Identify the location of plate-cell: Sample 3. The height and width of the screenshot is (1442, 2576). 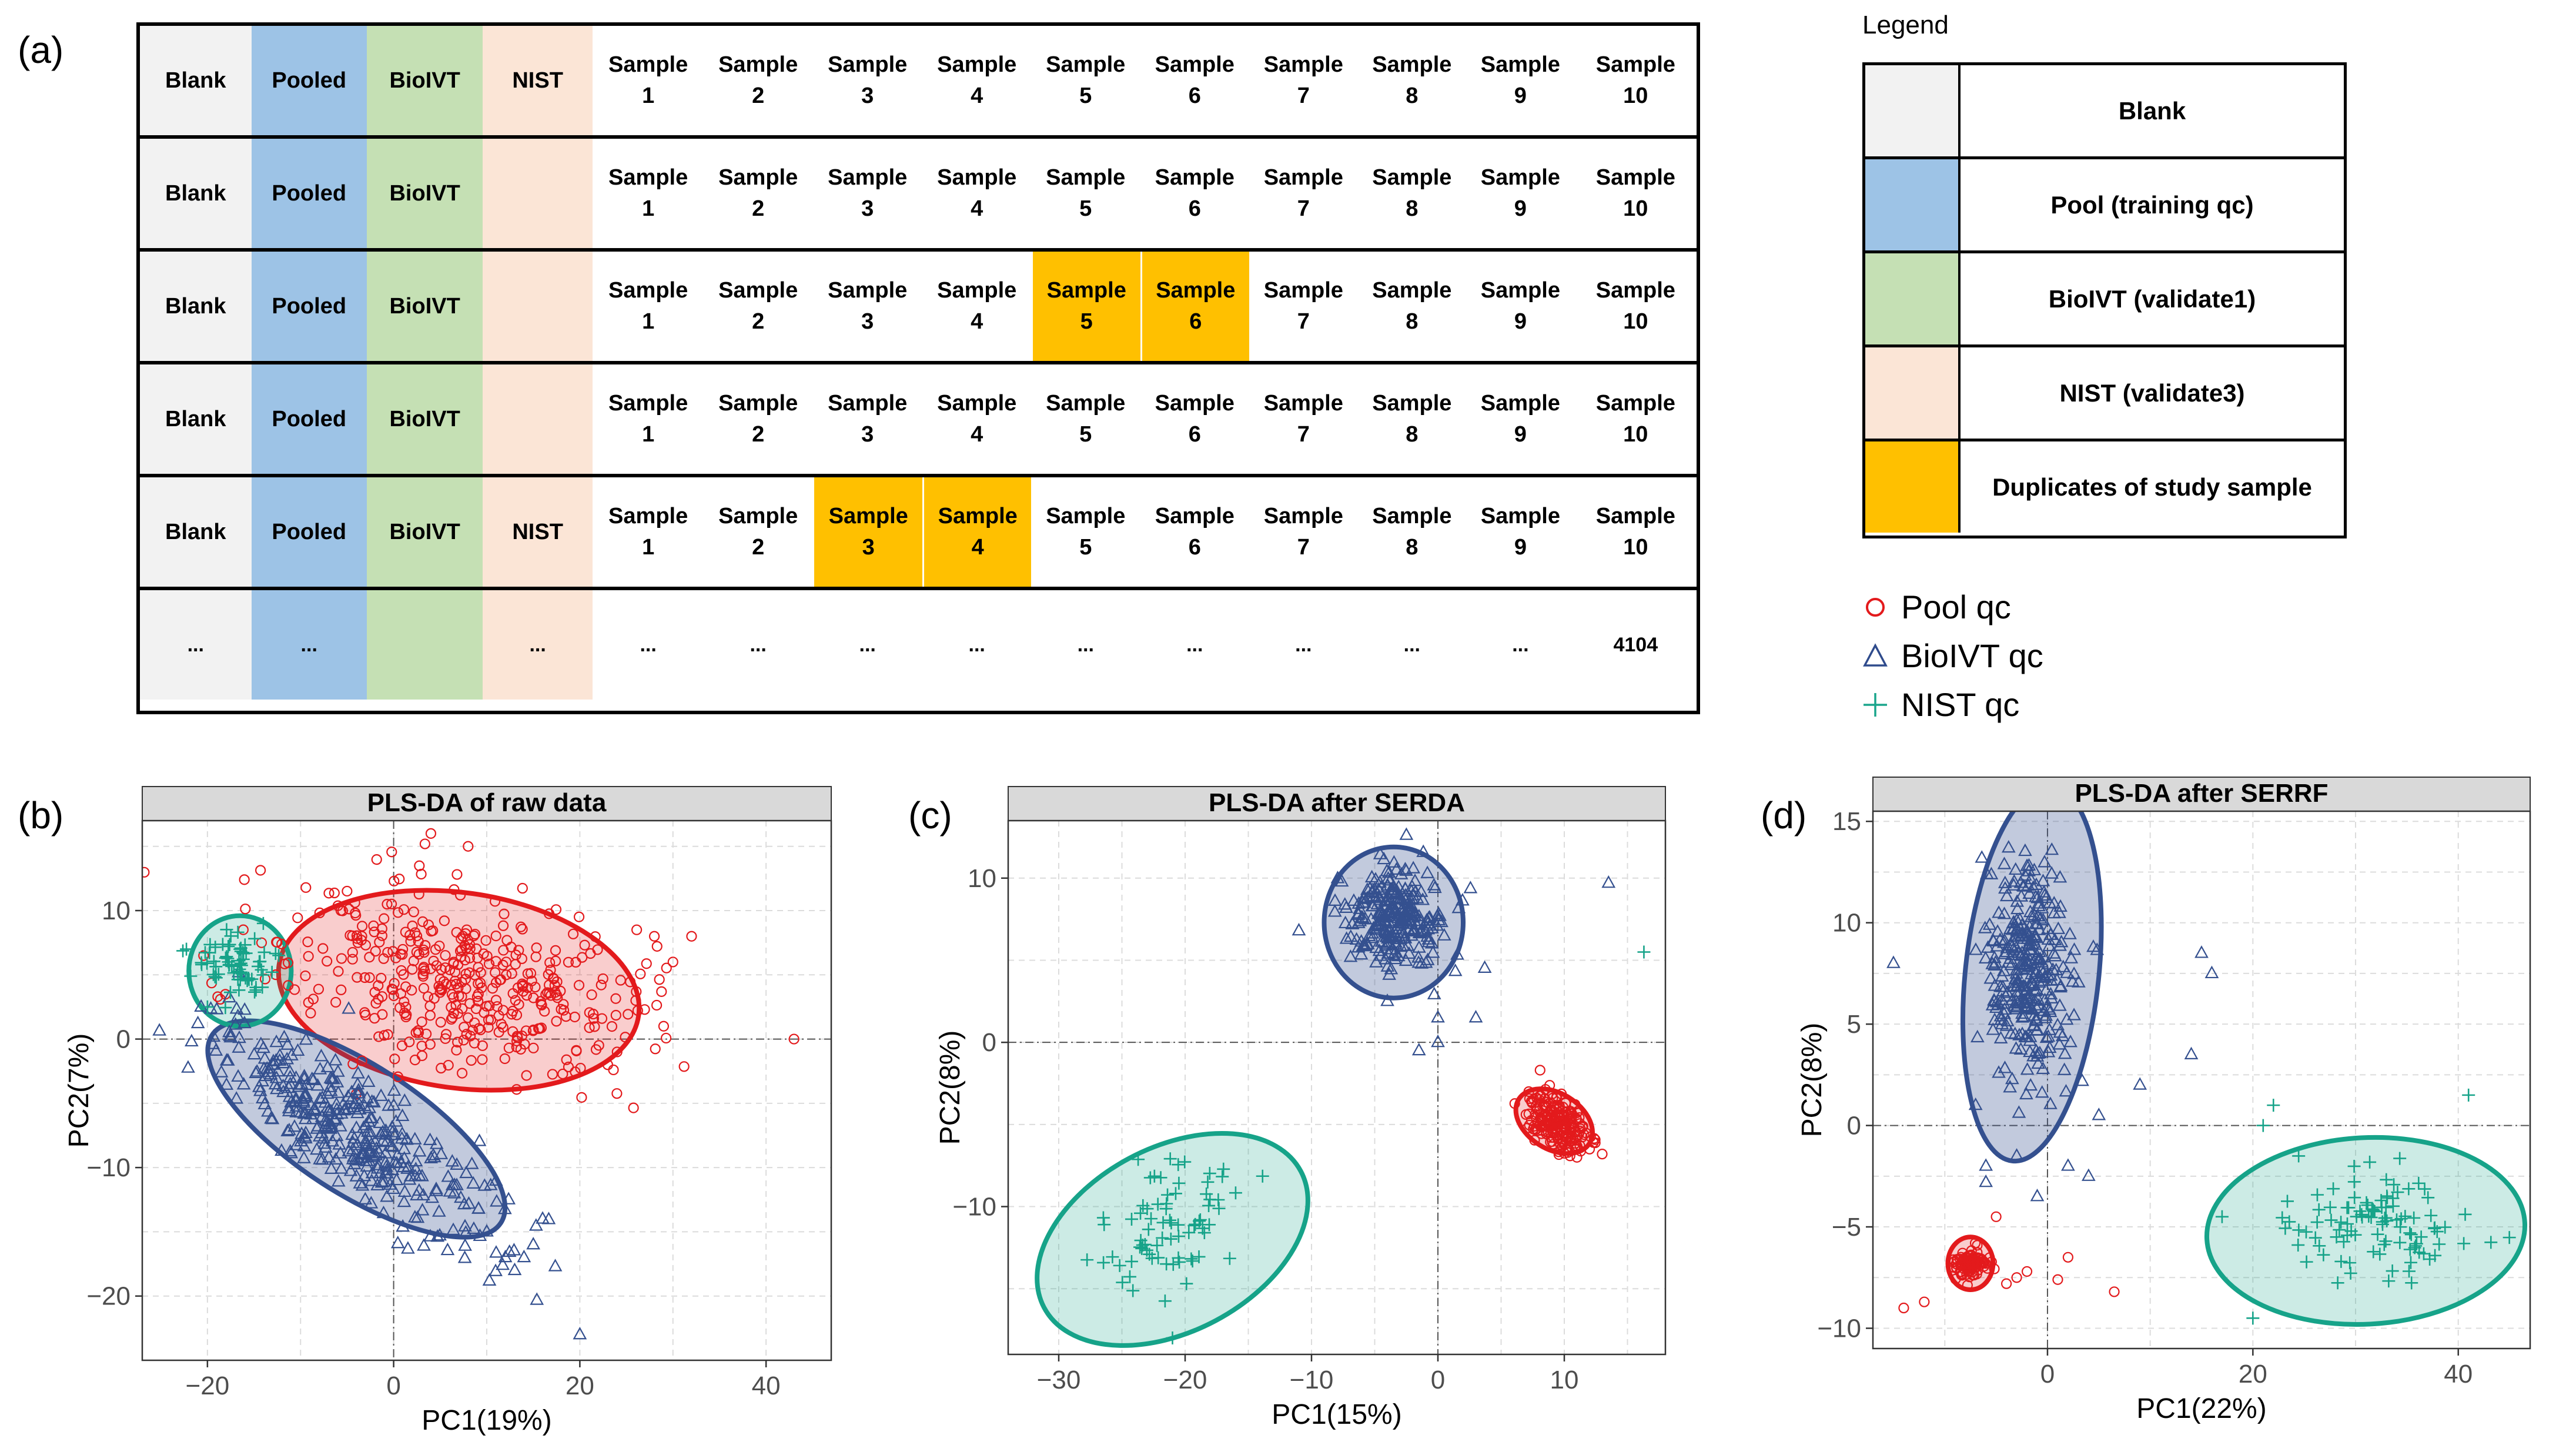
(868, 193).